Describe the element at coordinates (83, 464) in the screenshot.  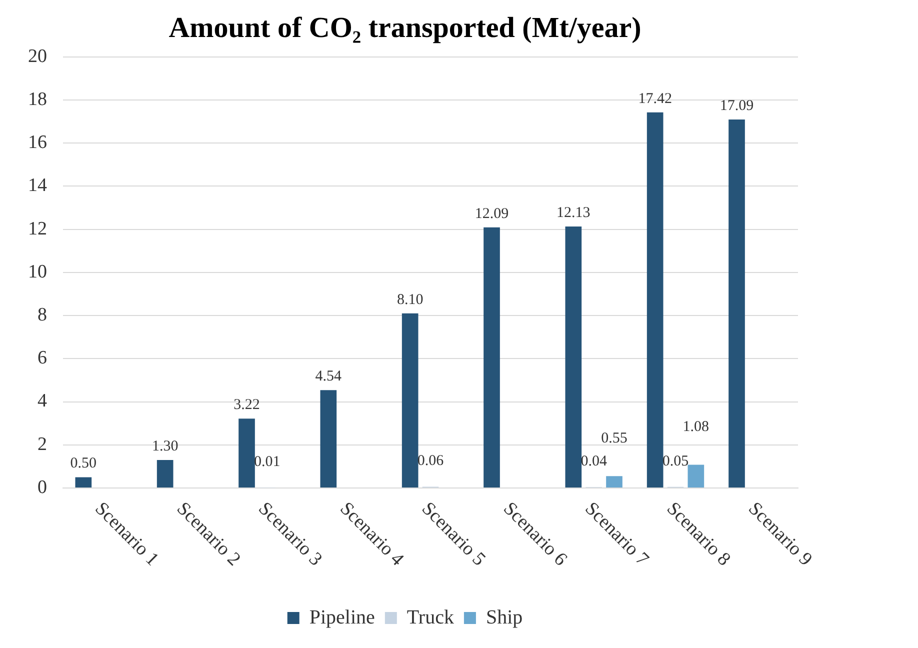
I see `data-label: 0.50` at that location.